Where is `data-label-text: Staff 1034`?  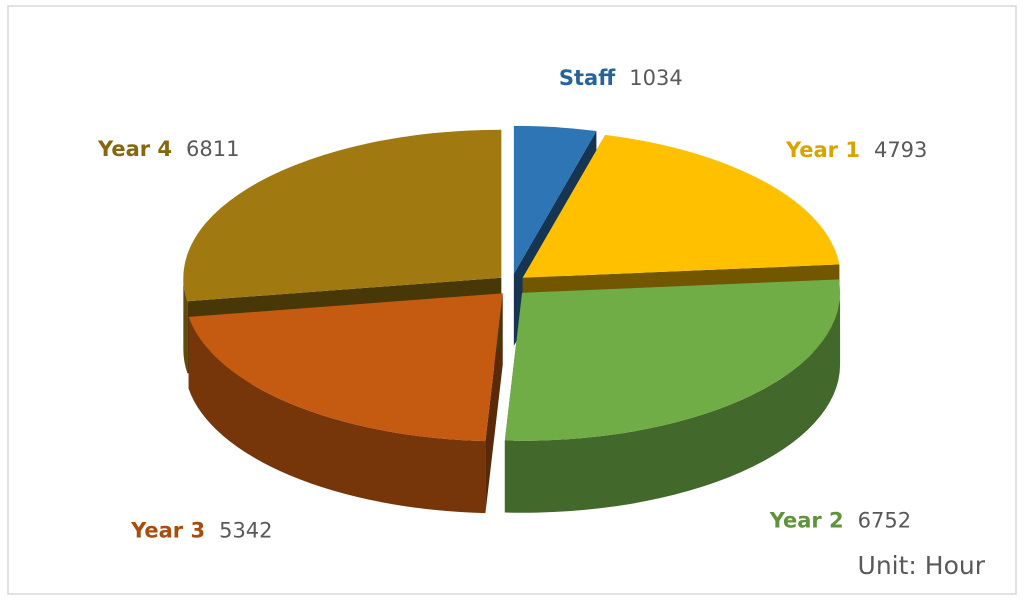 data-label-text: Staff 1034 is located at coordinates (621, 78).